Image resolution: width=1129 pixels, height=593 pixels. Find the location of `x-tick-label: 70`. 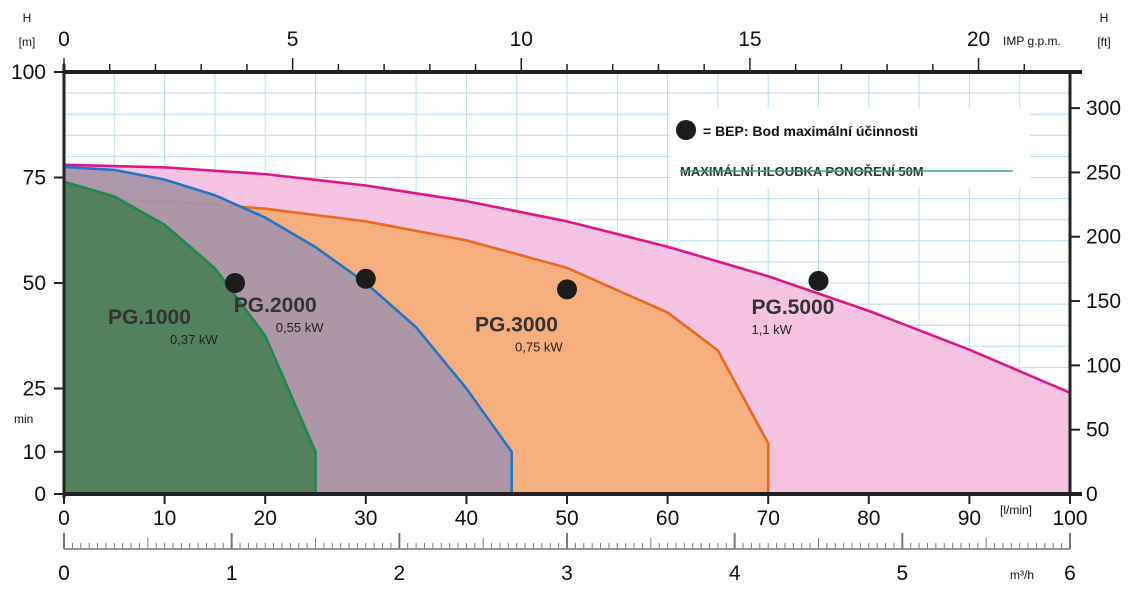

x-tick-label: 70 is located at coordinates (768, 518).